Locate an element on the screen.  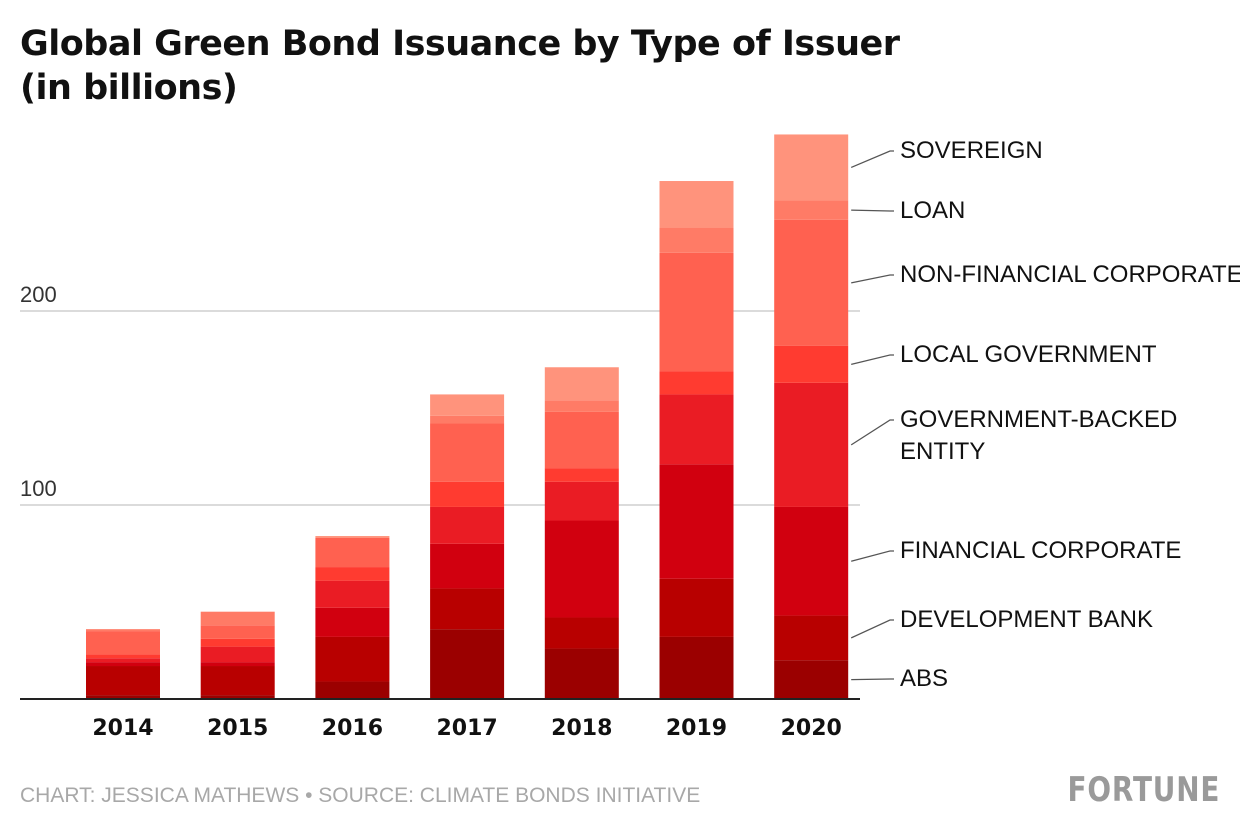
y-tick-label-200: 200 is located at coordinates (38, 294).